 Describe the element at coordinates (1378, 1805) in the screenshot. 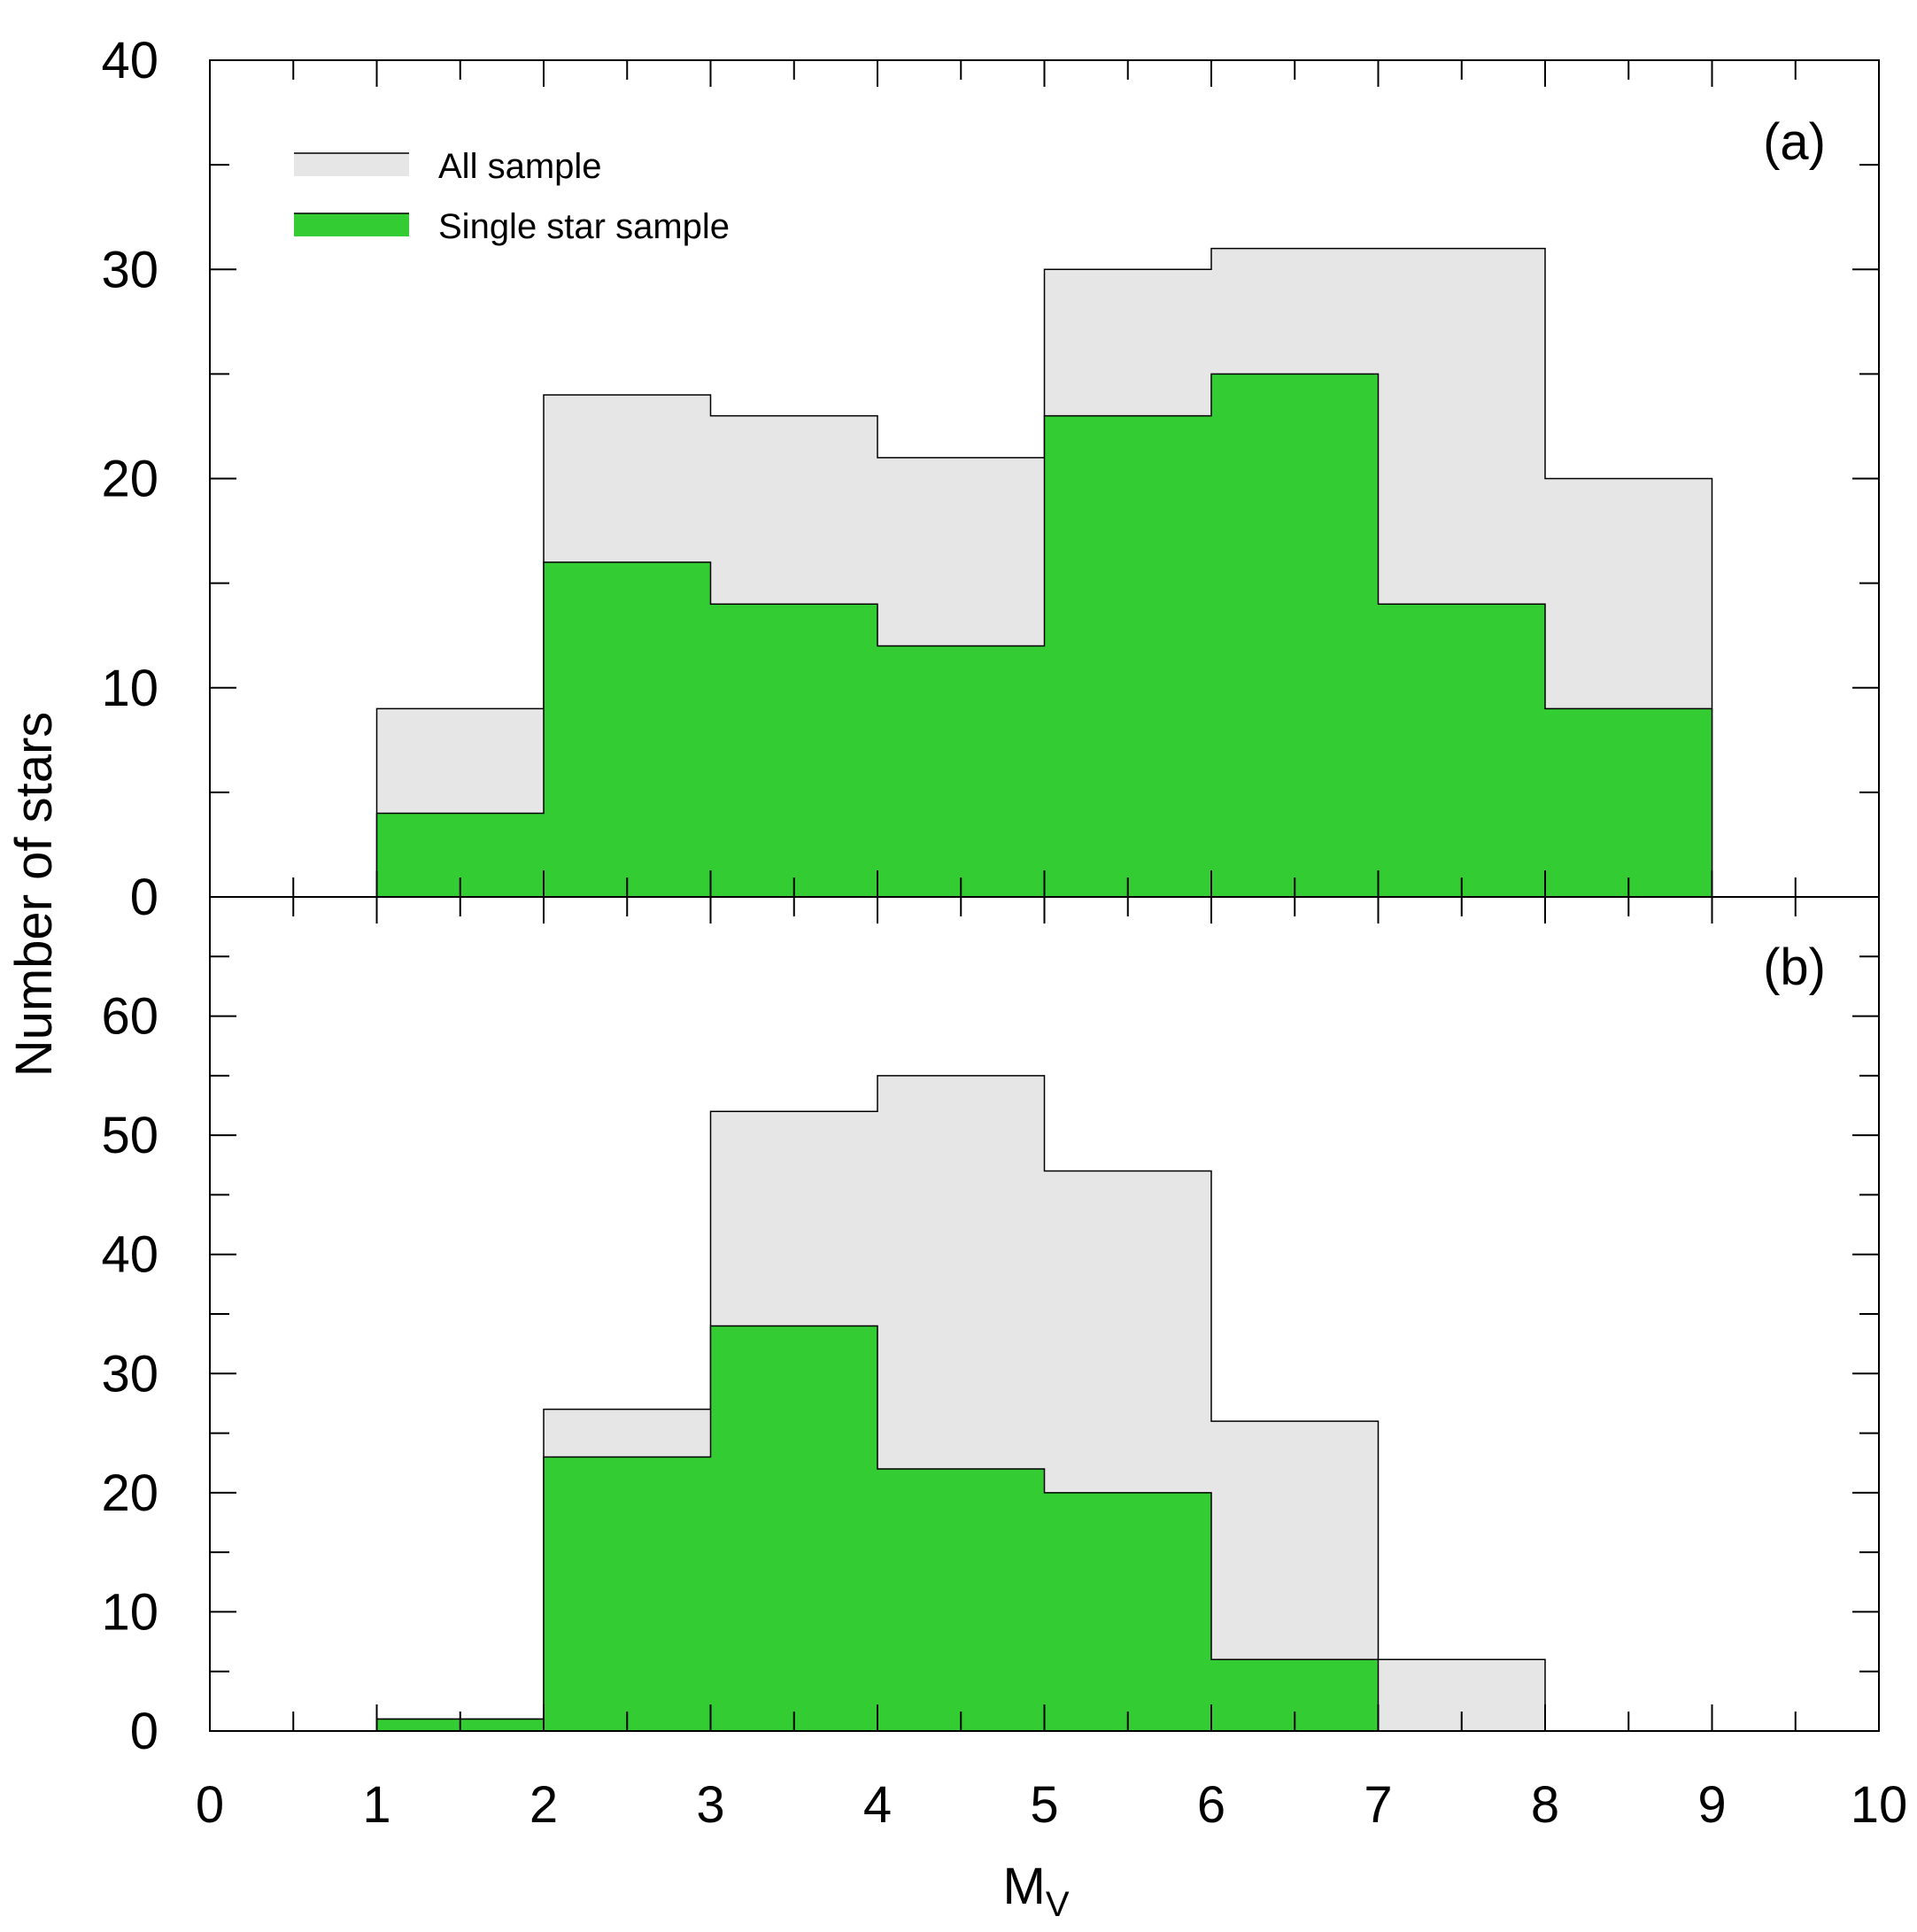

I see `x-tick-label: 7` at that location.